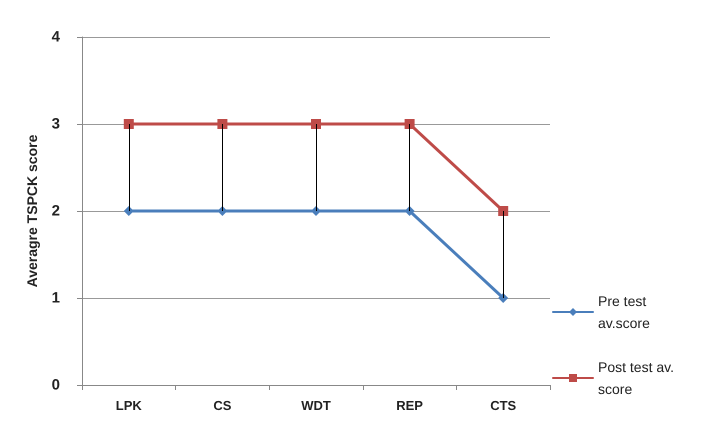 This screenshot has height=423, width=703. I want to click on x-tick-label: WDT, so click(316, 405).